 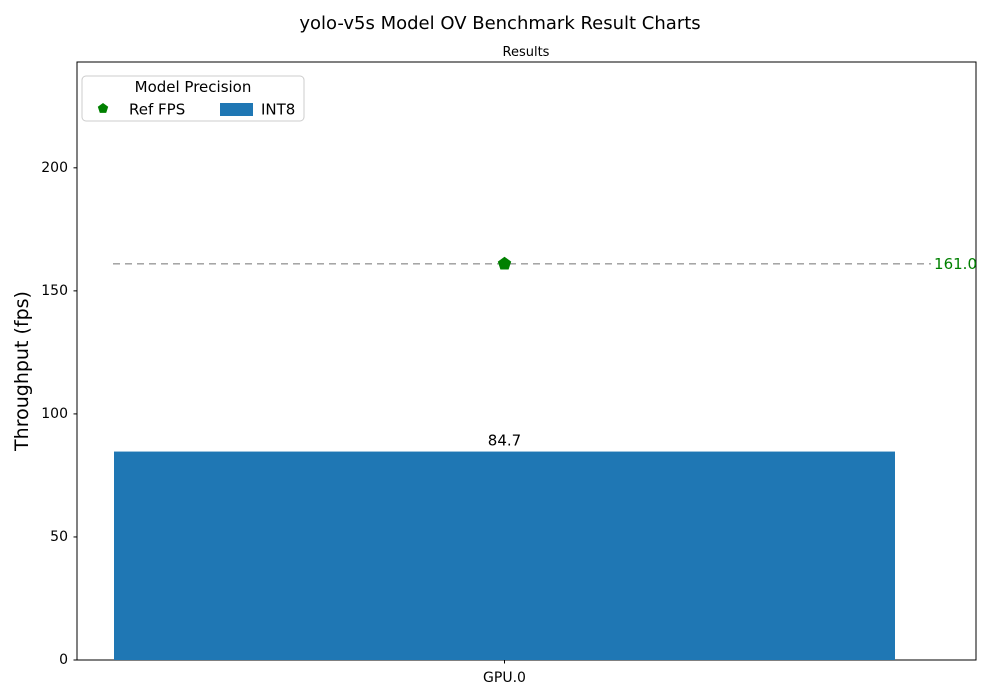 I want to click on legend-entry-ref-fps: Ref FPS, so click(x=157, y=110).